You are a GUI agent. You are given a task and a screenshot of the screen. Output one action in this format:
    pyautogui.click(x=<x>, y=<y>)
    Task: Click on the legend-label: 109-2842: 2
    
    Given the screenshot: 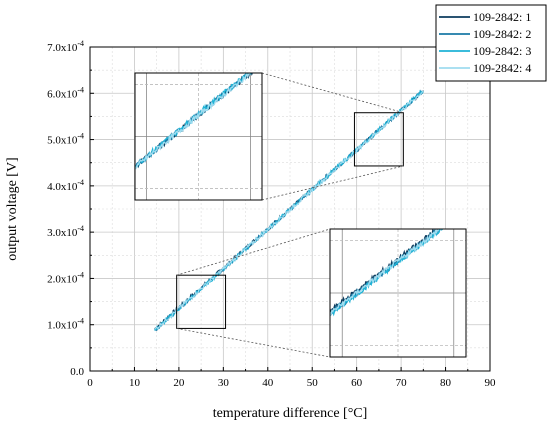 What is the action you would take?
    pyautogui.click(x=502, y=34)
    